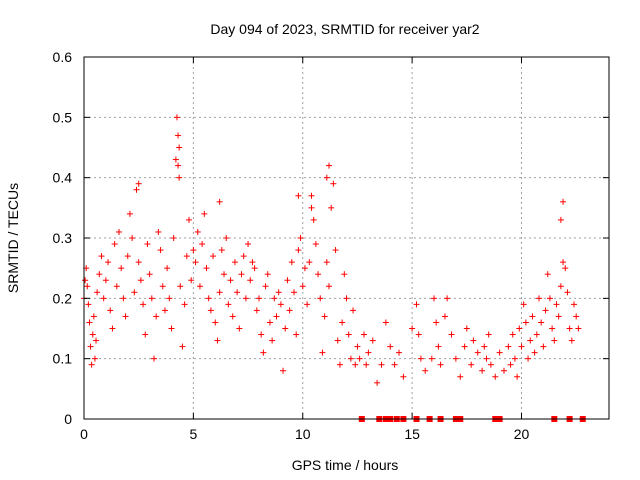  I want to click on y-tick-label: 0.4, so click(63, 178).